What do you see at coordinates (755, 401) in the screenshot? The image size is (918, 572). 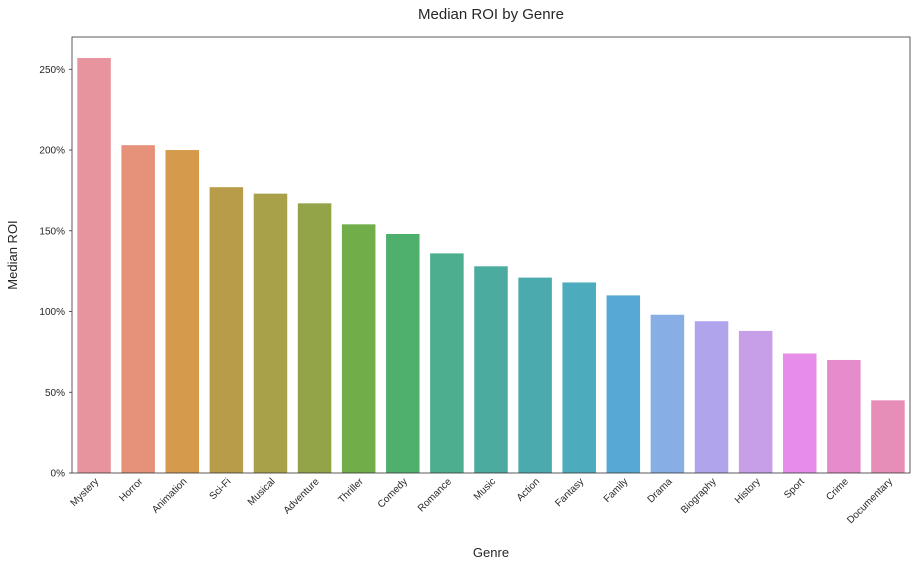 I see `bar-history` at bounding box center [755, 401].